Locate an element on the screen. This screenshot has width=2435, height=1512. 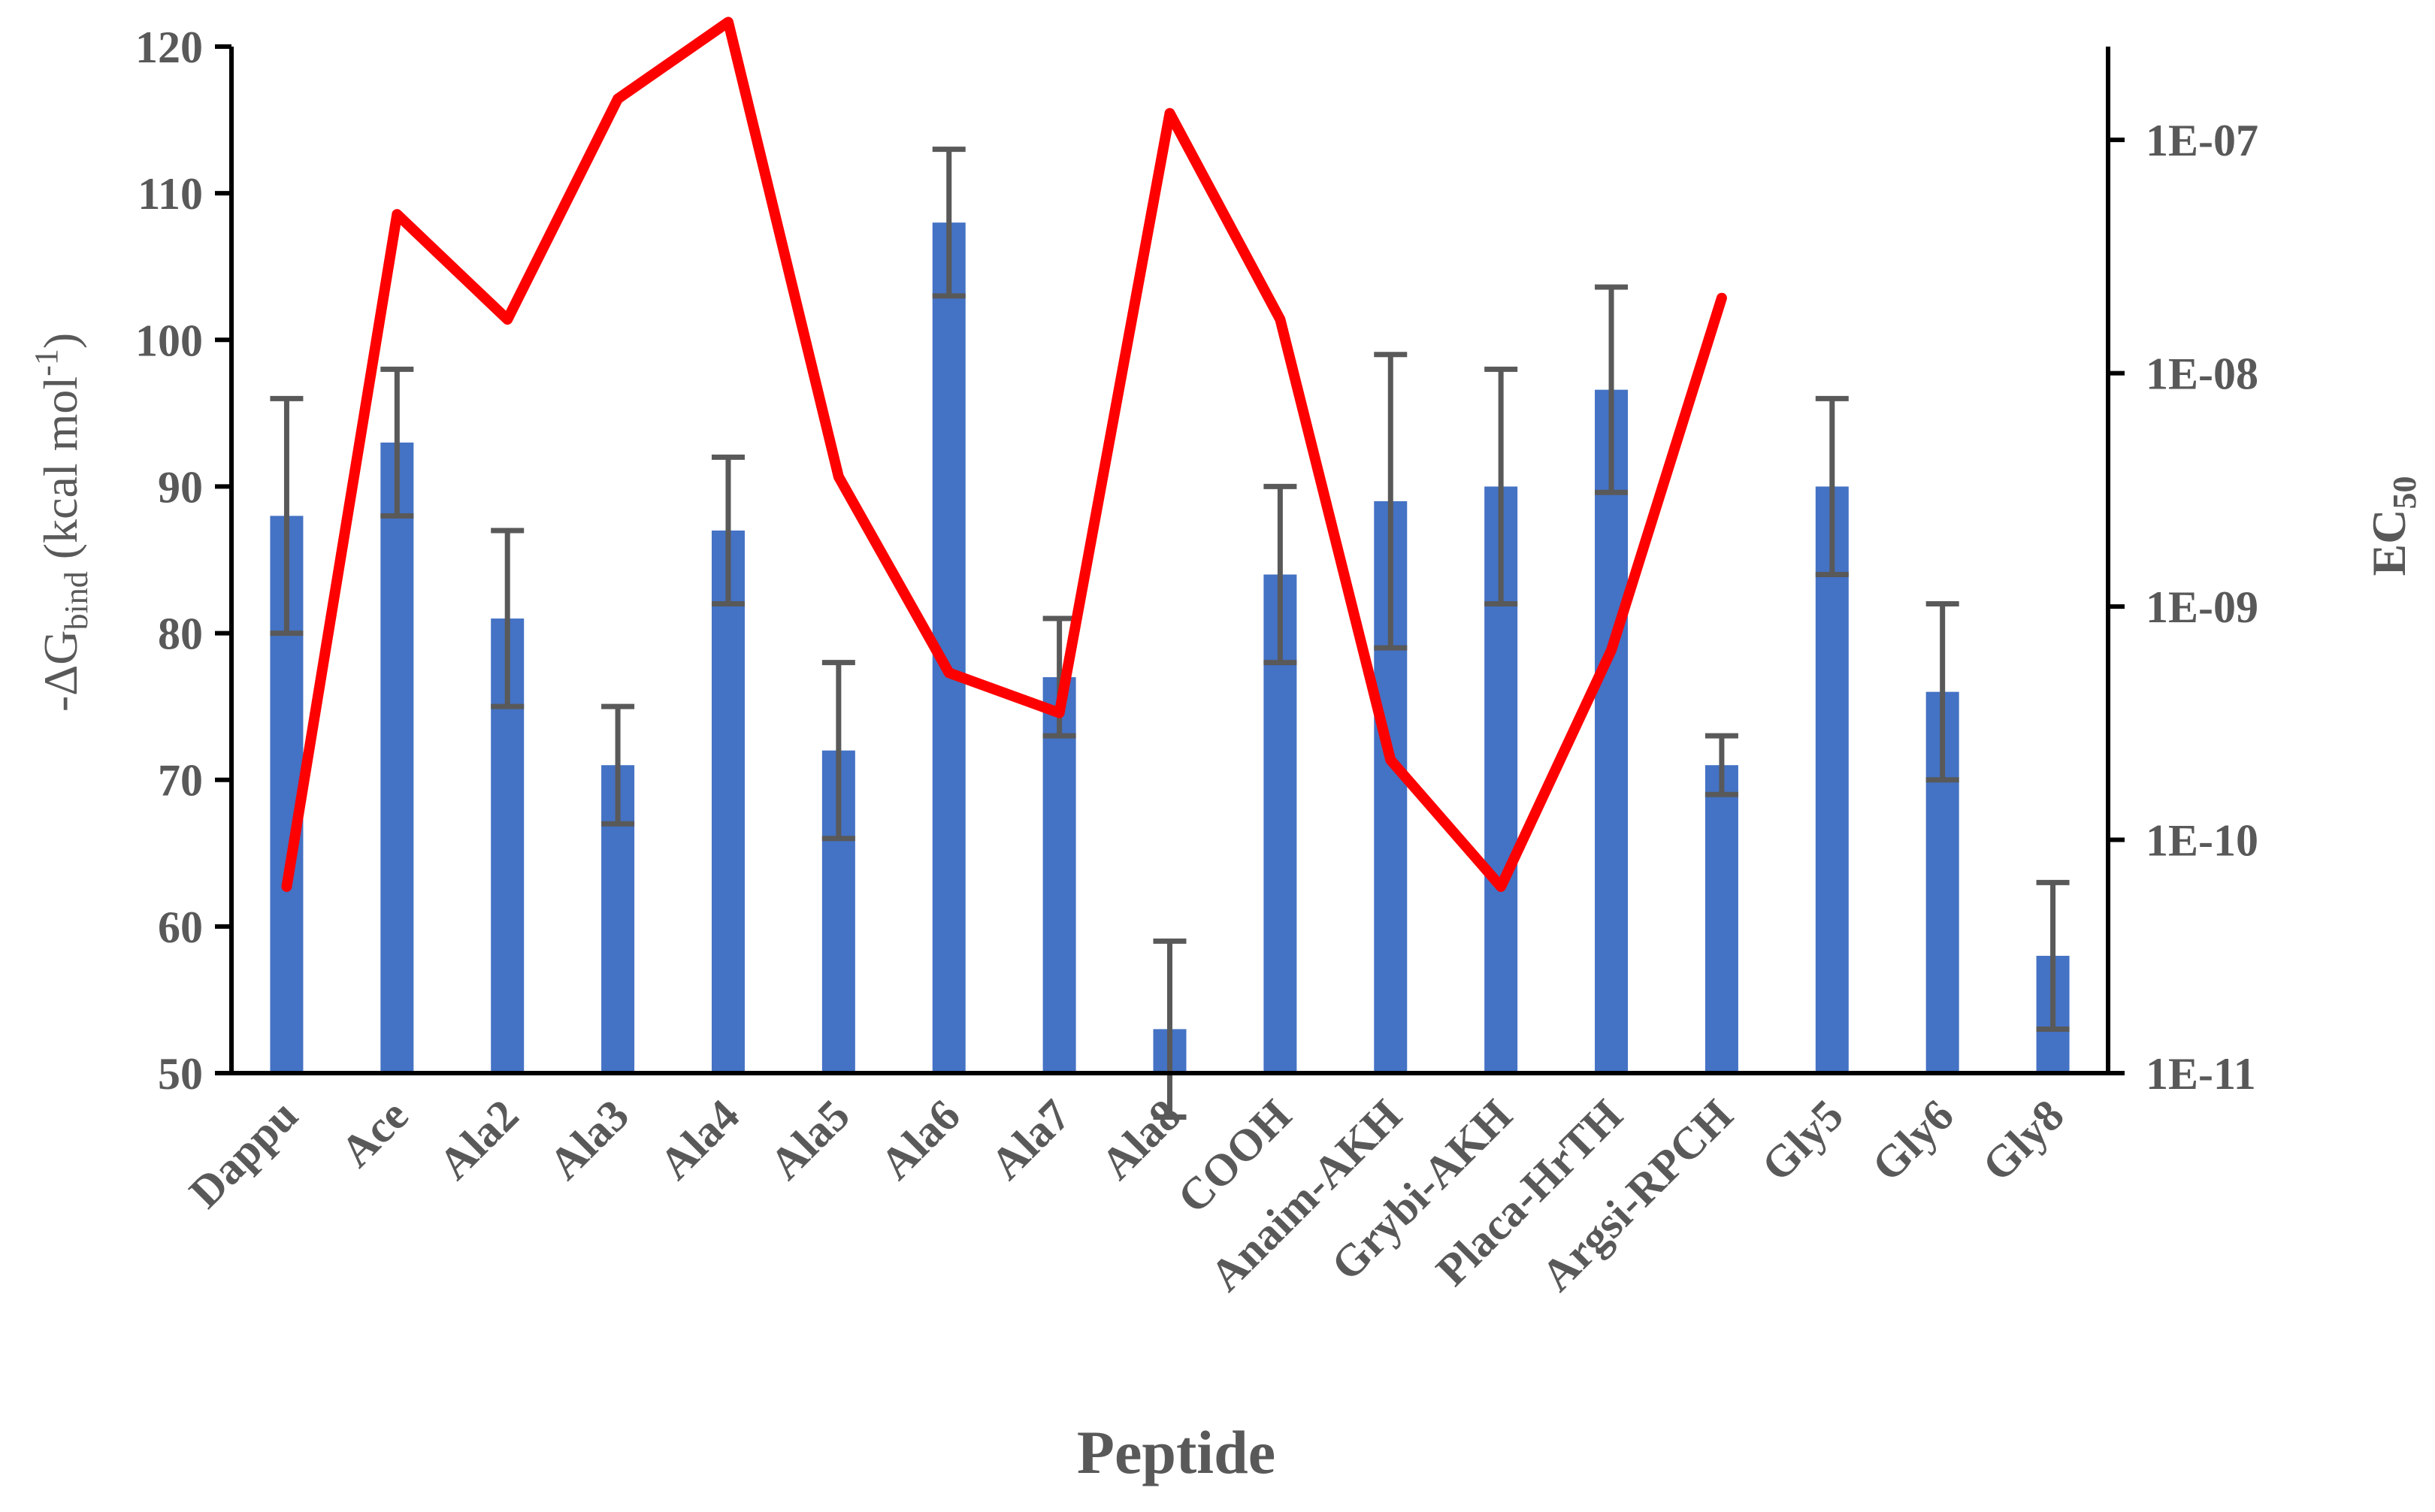
bar-gly5 is located at coordinates (1832, 779).